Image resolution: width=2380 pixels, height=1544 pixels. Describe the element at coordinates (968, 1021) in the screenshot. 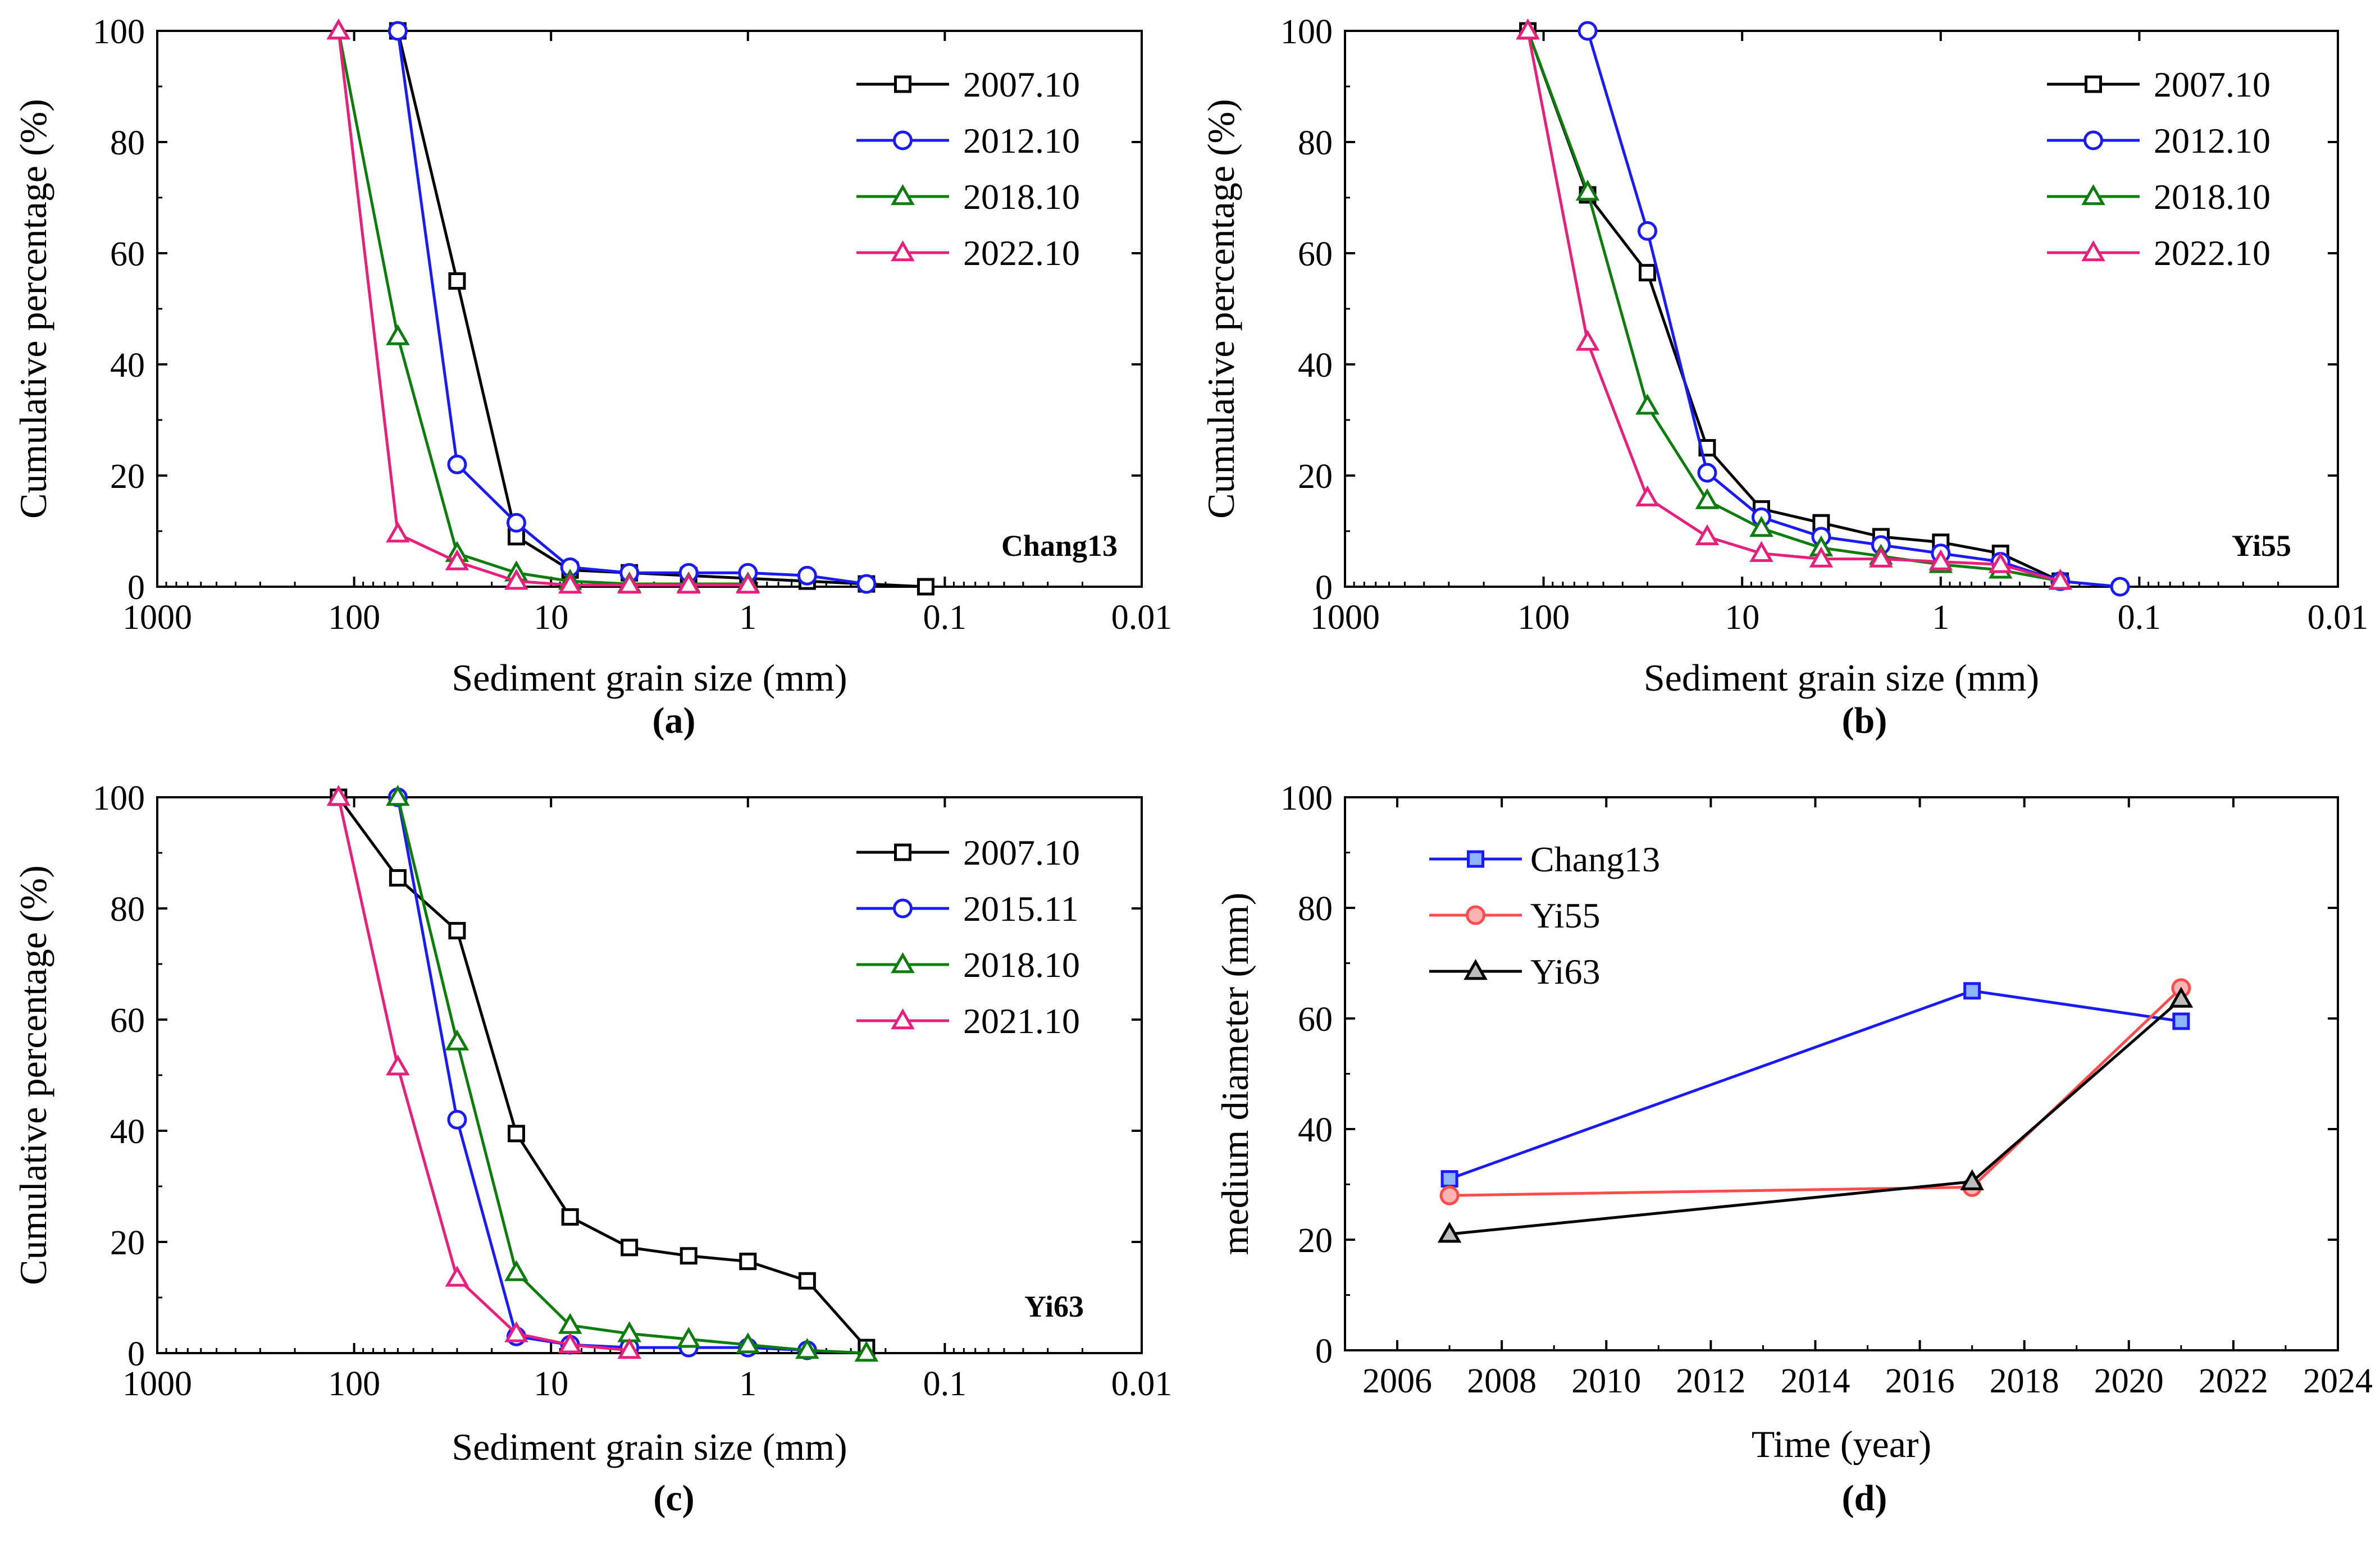

I see `legend-entry: 2021.10` at that location.